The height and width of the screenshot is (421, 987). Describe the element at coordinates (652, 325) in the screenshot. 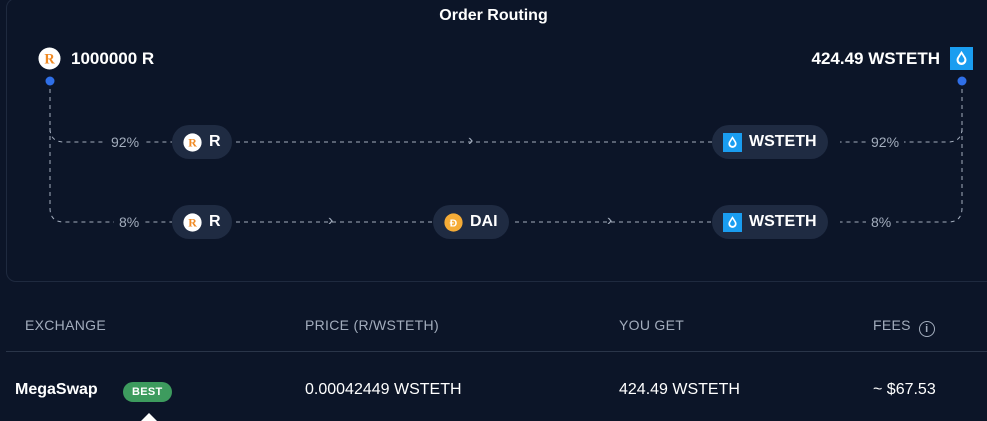

I see `header-you-get: YOU GET` at that location.